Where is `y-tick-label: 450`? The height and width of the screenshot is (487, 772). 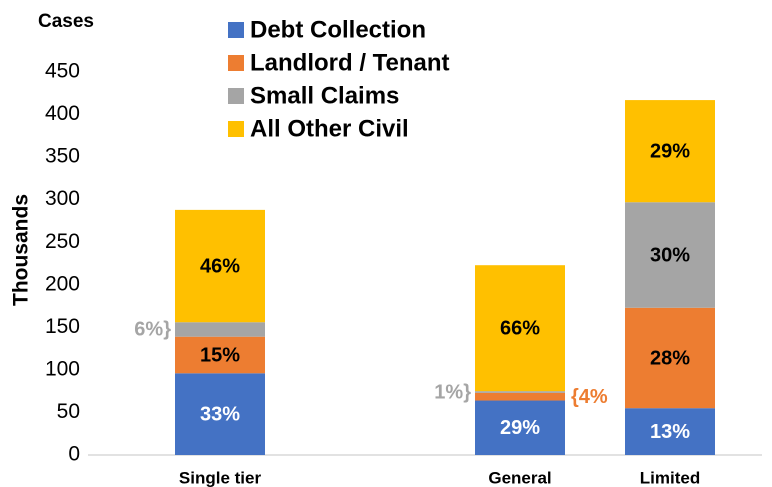 y-tick-label: 450 is located at coordinates (62, 71).